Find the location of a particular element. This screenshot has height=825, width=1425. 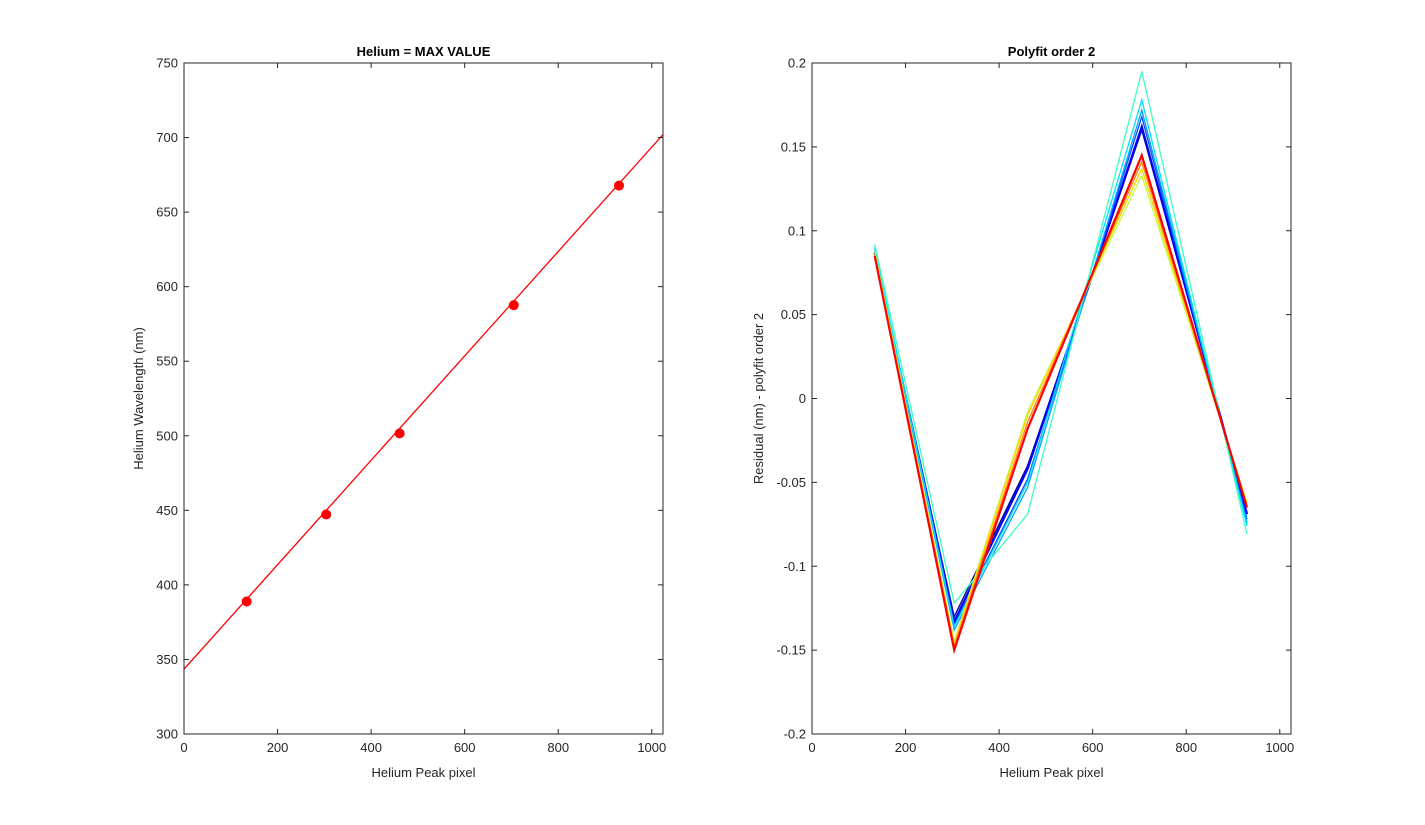

right-xlabel: Helium Peak pixel is located at coordinates (1051, 772).